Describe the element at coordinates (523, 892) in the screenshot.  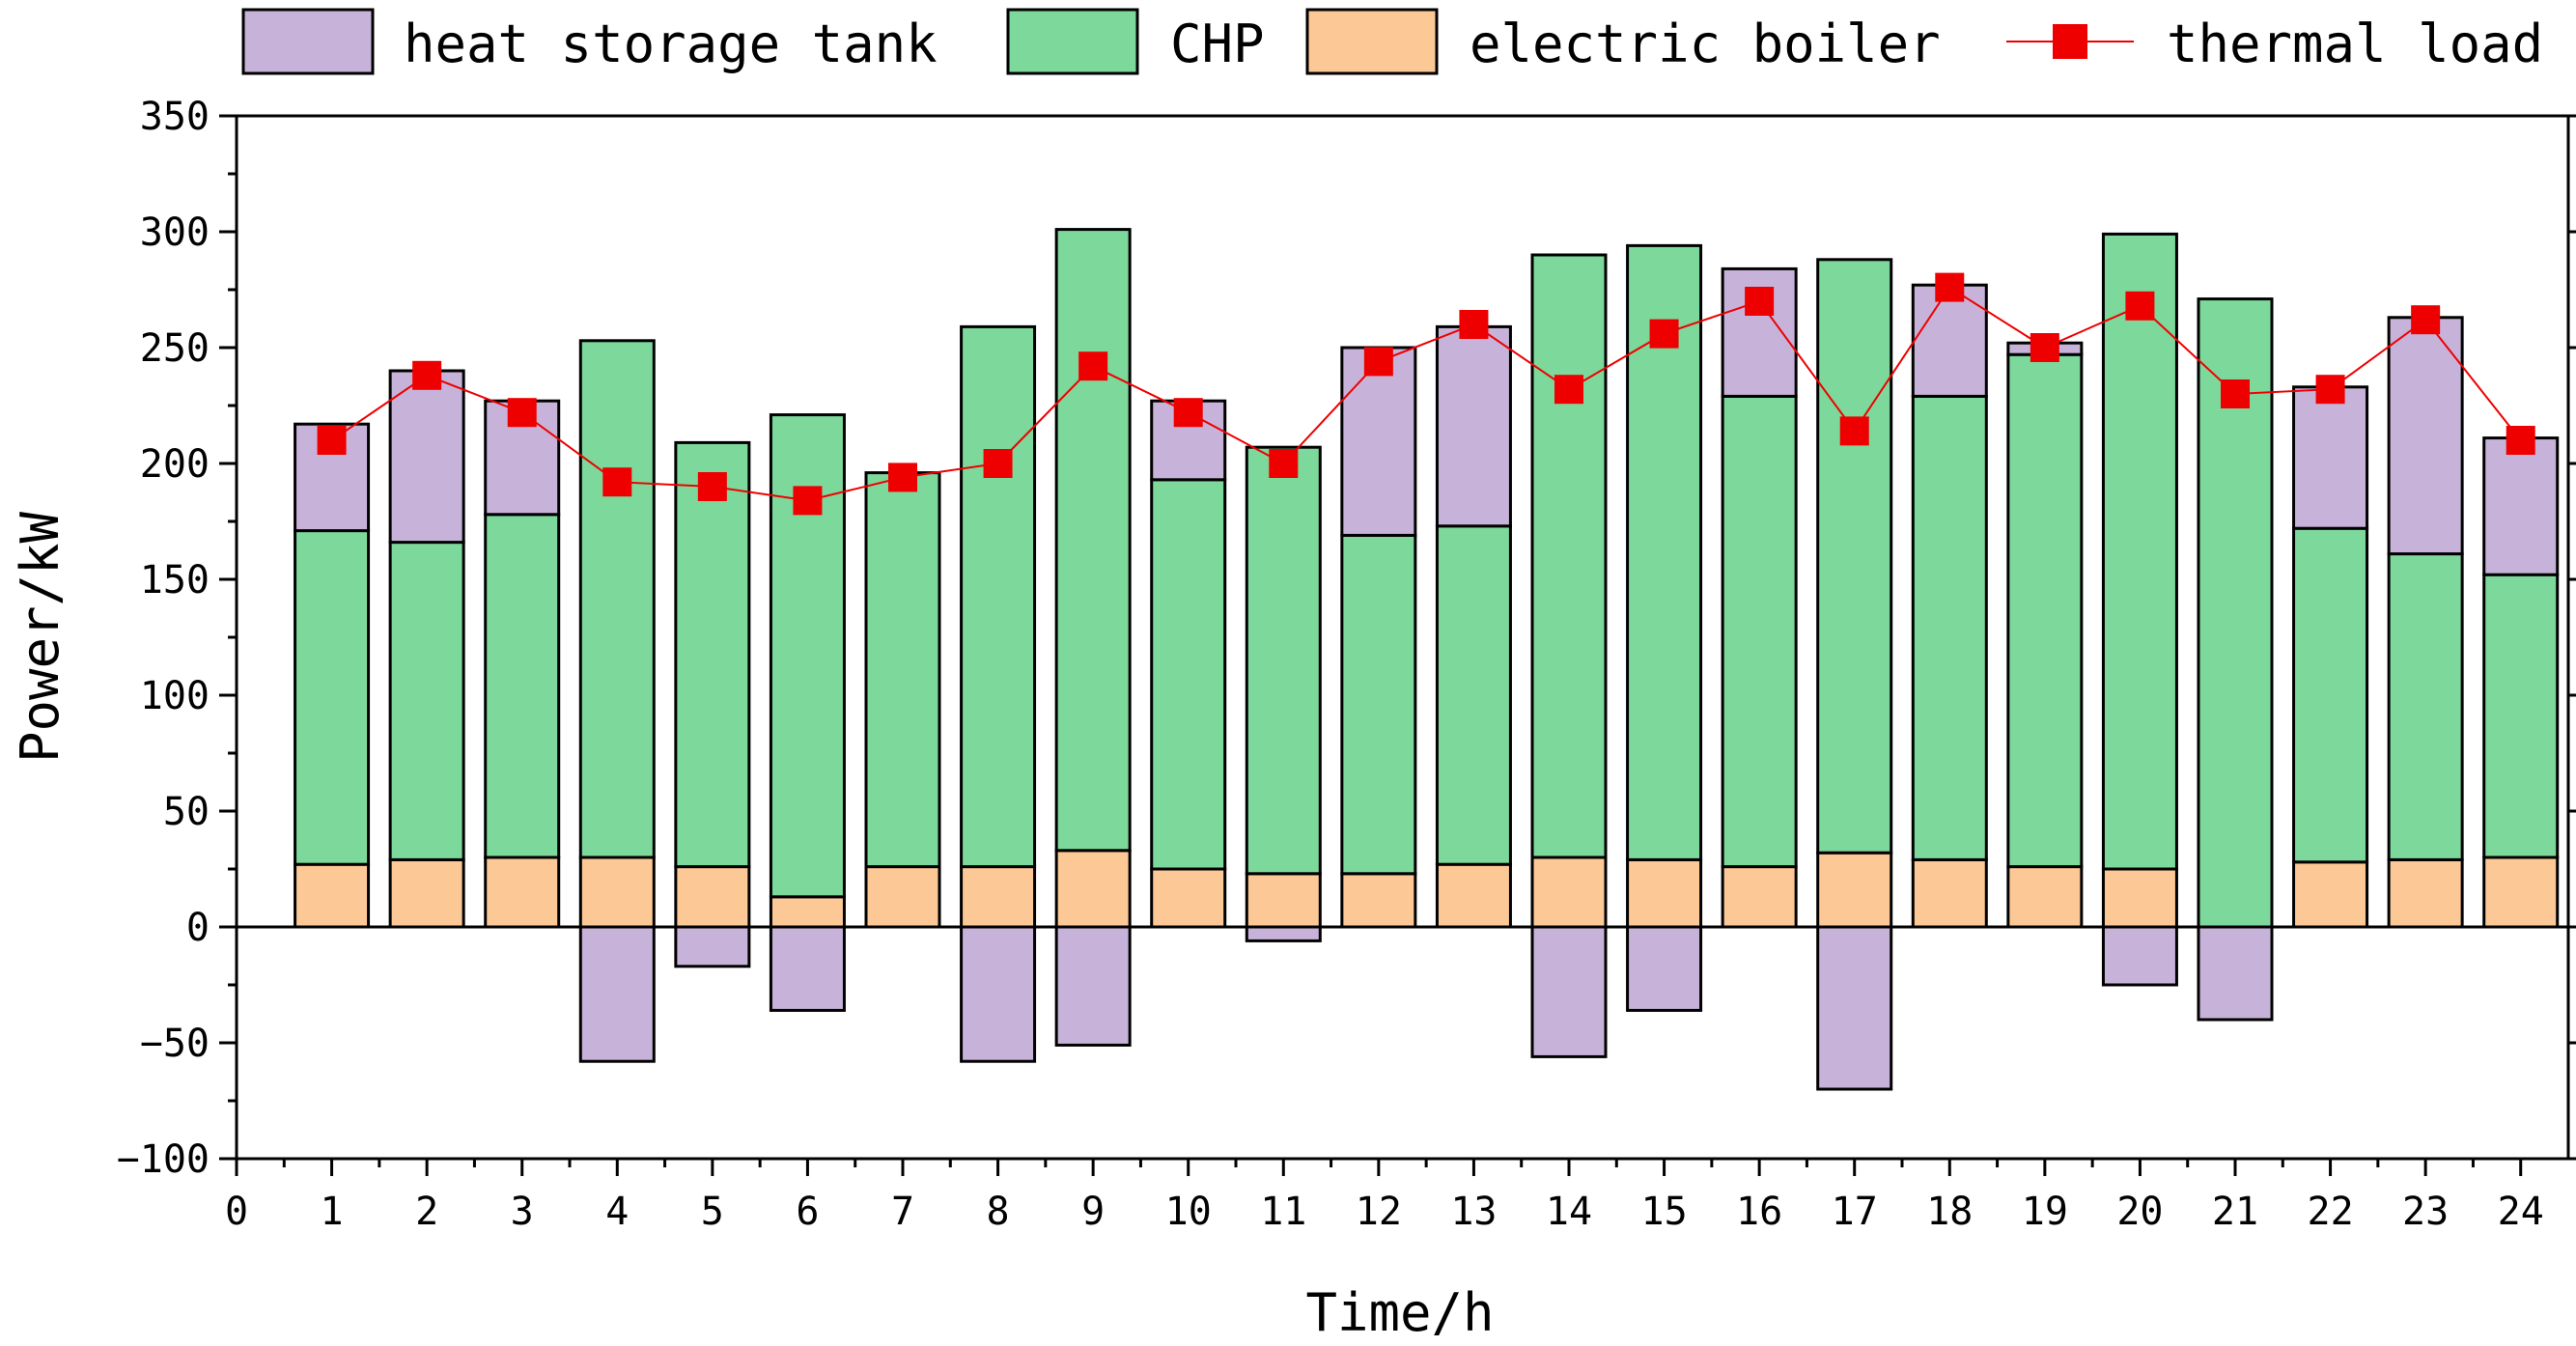
I see `bar-electric-boiler-h3` at that location.